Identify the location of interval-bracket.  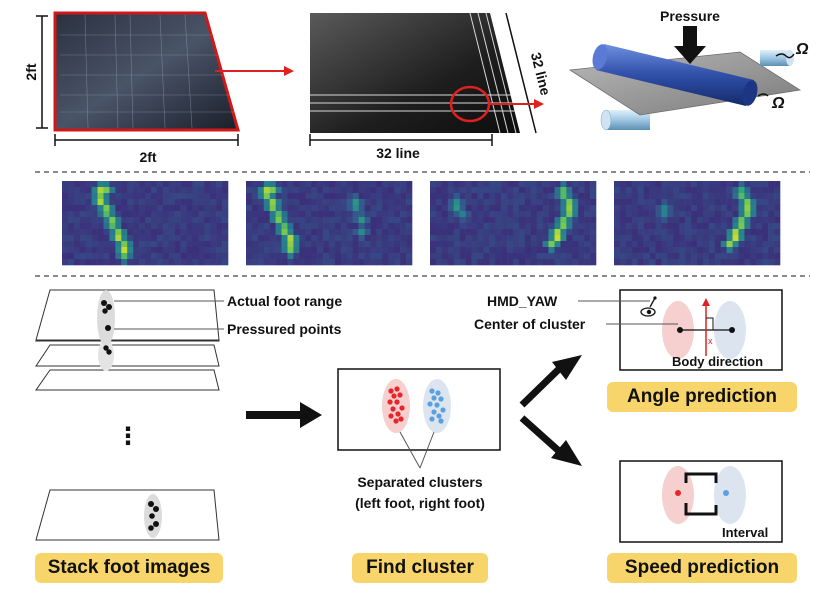
(701, 494).